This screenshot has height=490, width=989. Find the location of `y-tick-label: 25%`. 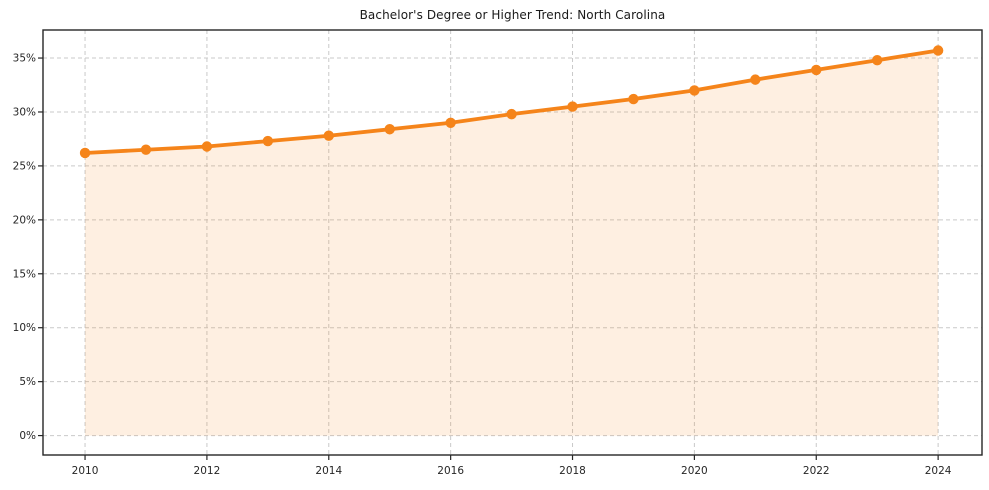

y-tick-label: 25% is located at coordinates (24, 166).